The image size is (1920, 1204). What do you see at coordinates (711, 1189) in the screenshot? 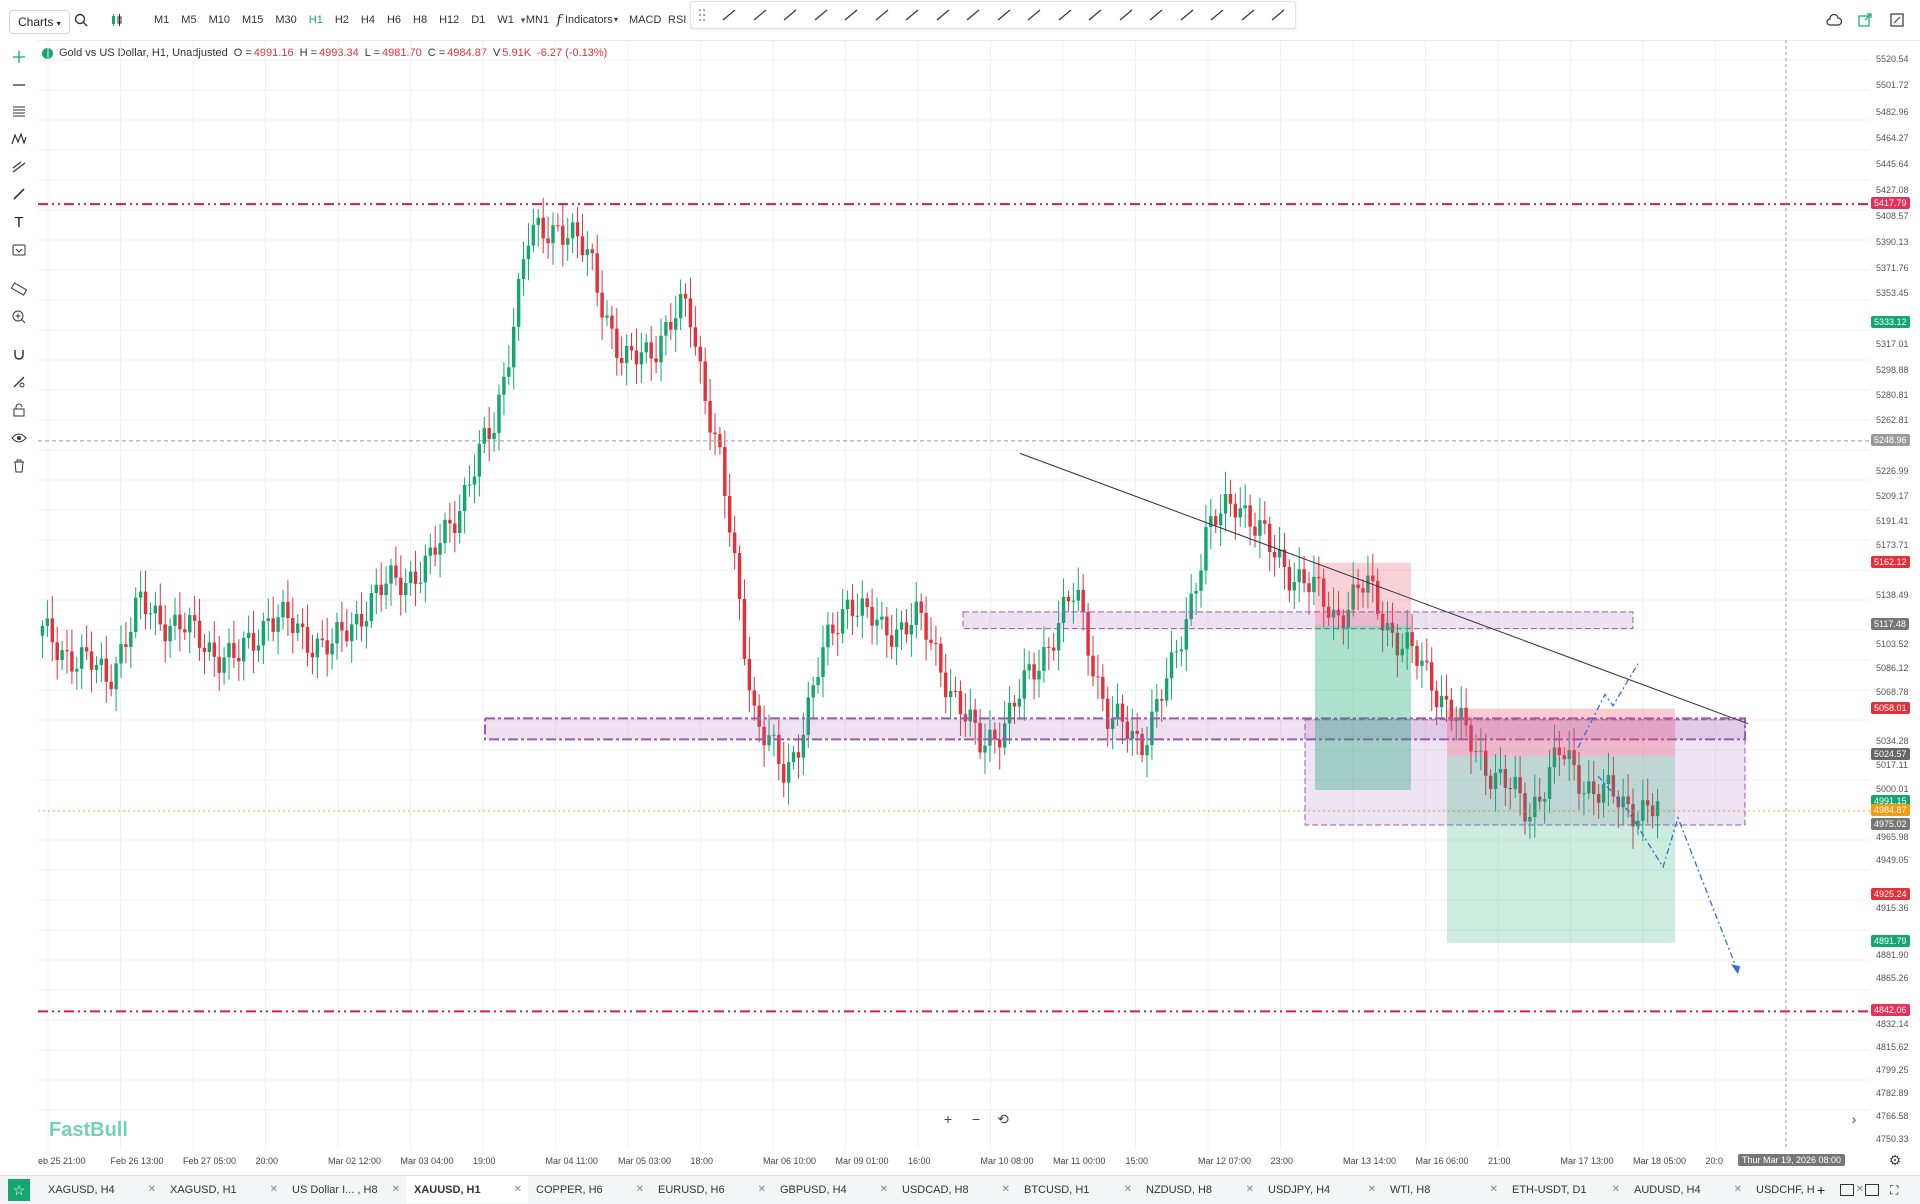
I see `symbol-tab: EURUSD, H6 ✕` at bounding box center [711, 1189].